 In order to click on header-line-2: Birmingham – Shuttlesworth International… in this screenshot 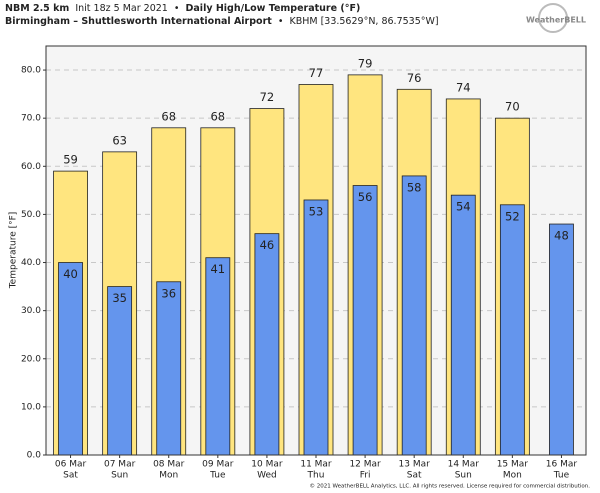, I will do `click(222, 21)`.